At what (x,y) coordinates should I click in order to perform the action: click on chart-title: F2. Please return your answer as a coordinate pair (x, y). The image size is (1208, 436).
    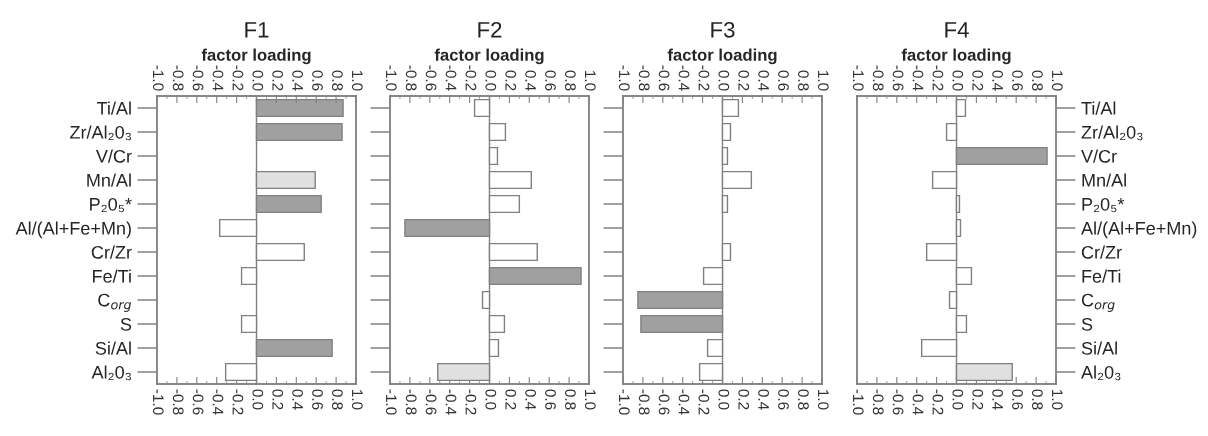
    Looking at the image, I should click on (490, 29).